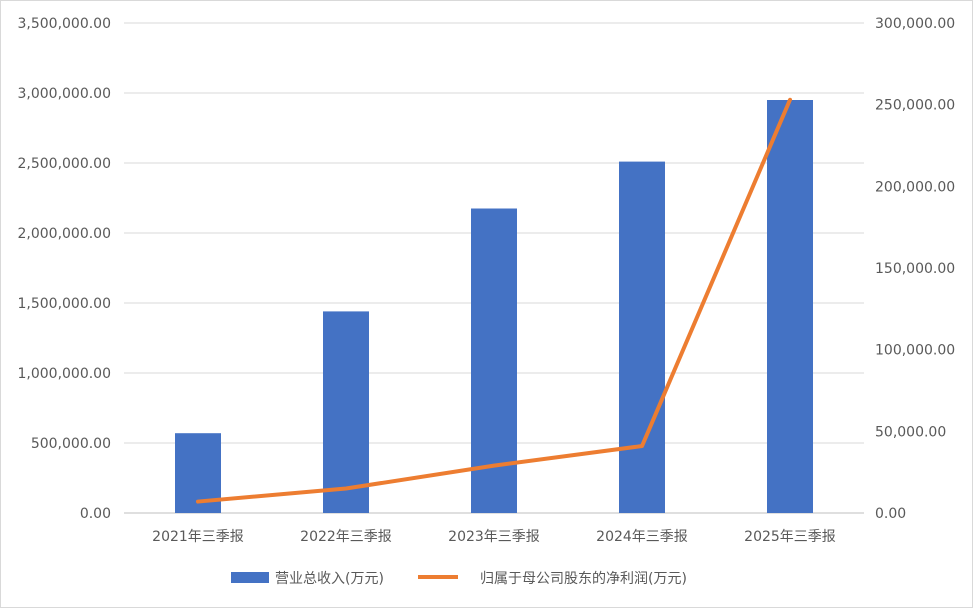 The width and height of the screenshot is (973, 608). I want to click on x-tick-label: 2023年三季报, so click(494, 537).